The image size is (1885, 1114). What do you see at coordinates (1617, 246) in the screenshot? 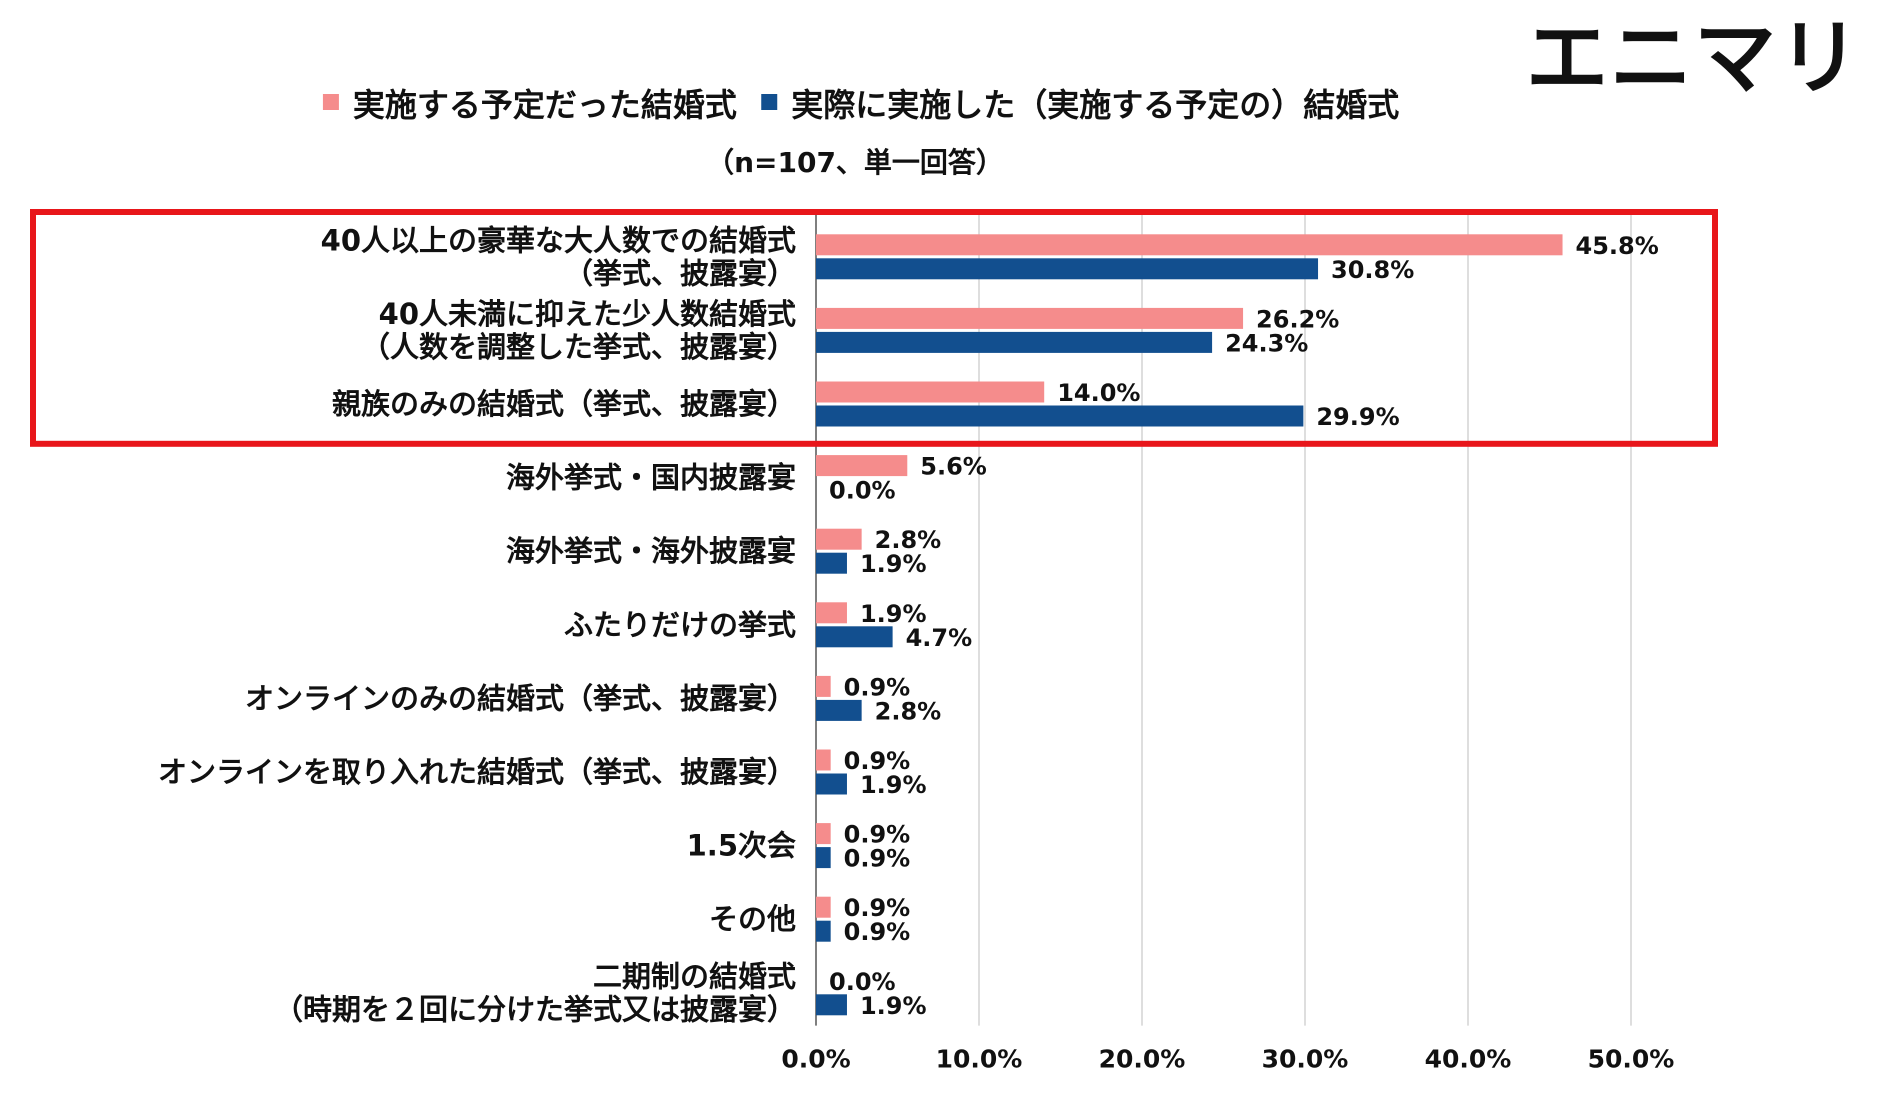
I see `data-label-planned: 45.8%` at bounding box center [1617, 246].